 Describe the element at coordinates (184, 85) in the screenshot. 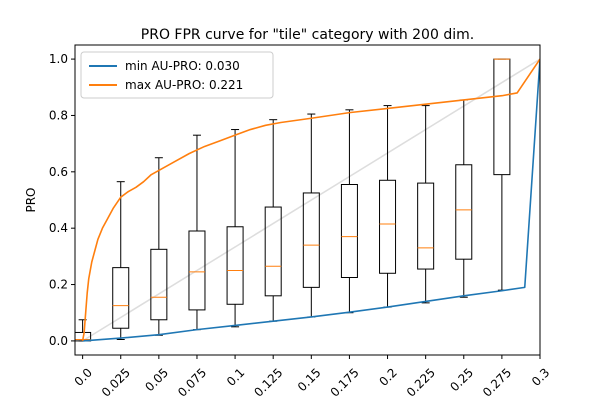

I see `legend-label-1: max AU-PRO: 0.221` at that location.